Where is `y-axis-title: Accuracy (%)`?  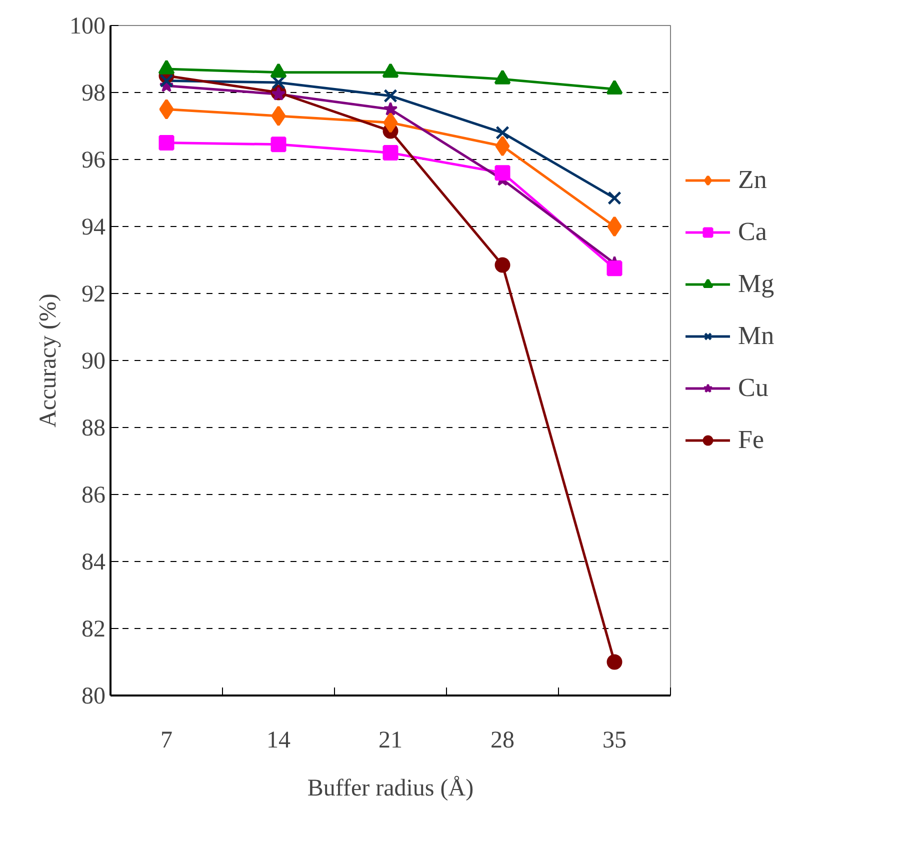 y-axis-title: Accuracy (%) is located at coordinates (49, 361).